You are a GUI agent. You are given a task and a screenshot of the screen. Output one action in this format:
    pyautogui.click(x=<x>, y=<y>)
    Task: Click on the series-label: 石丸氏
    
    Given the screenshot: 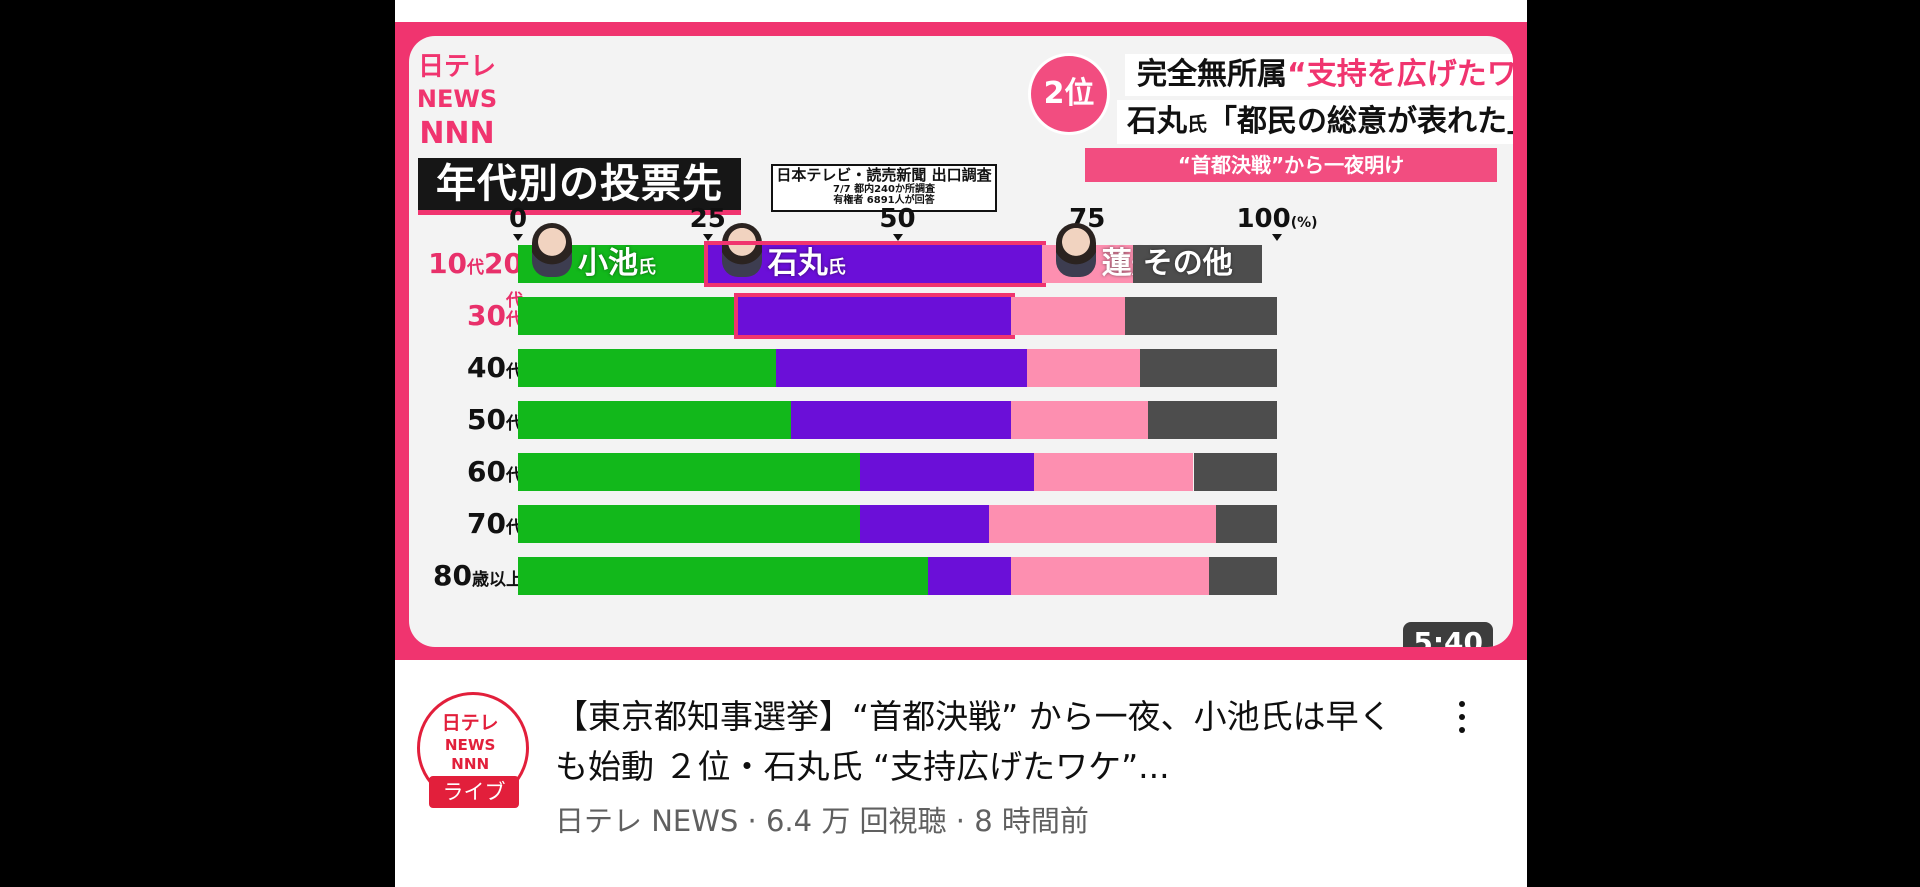 What is the action you would take?
    pyautogui.click(x=806, y=263)
    